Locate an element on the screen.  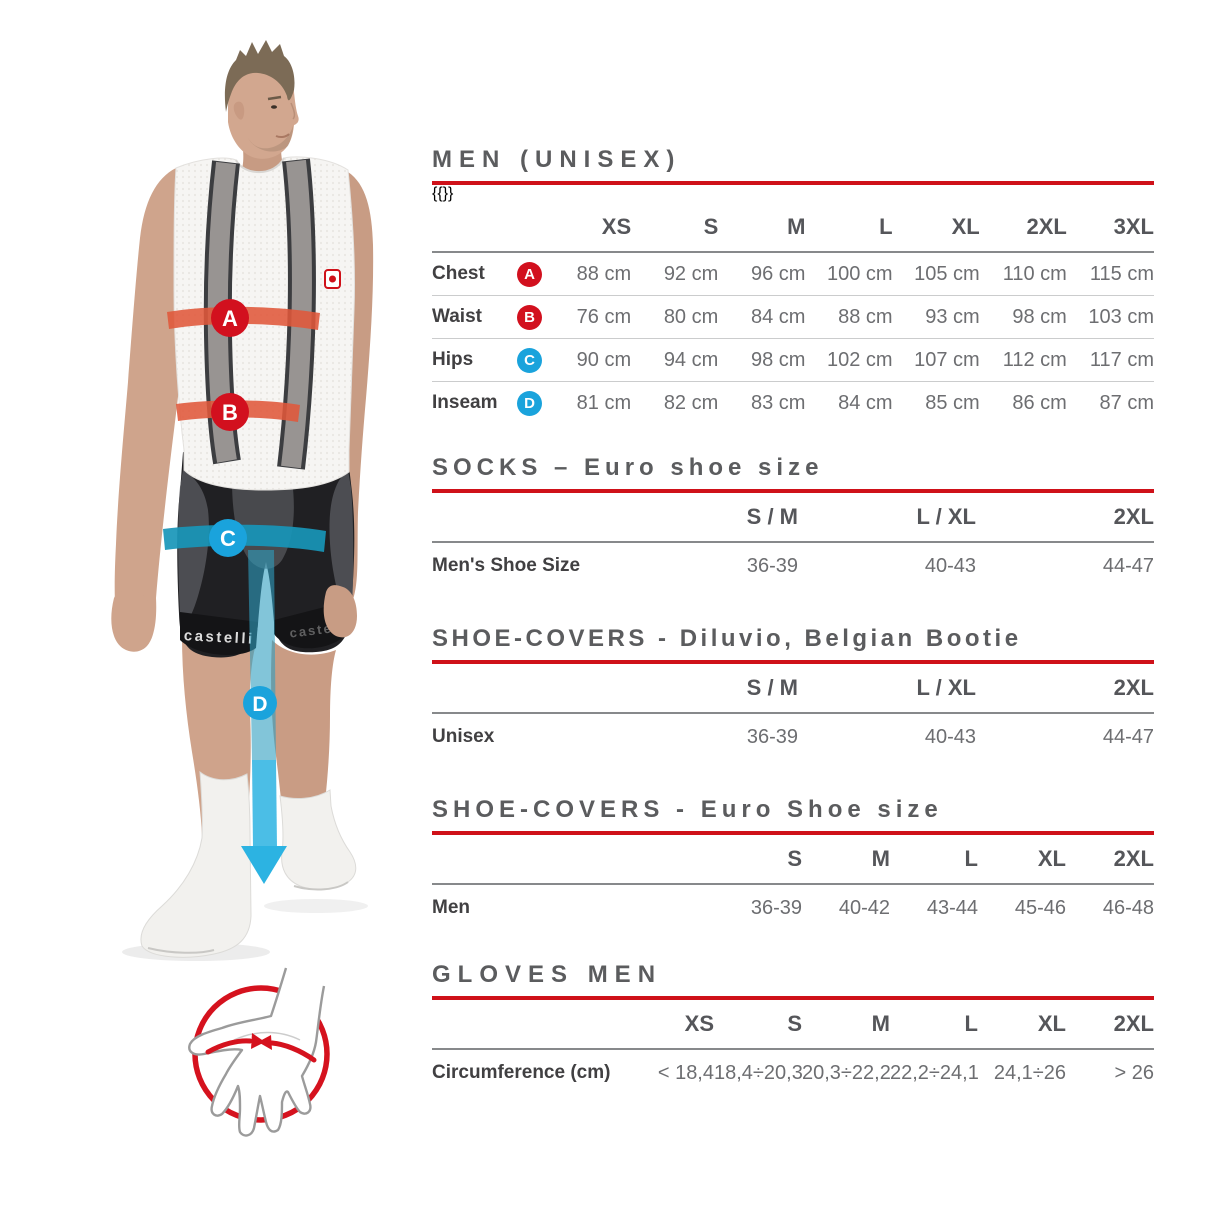
right-hand is located at coordinates (340, 611).